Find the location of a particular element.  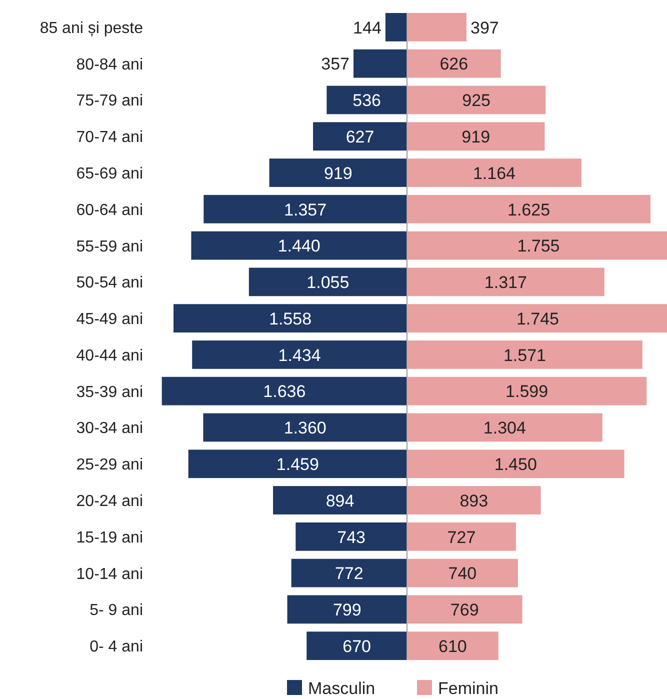

data-label: 627 is located at coordinates (360, 136).